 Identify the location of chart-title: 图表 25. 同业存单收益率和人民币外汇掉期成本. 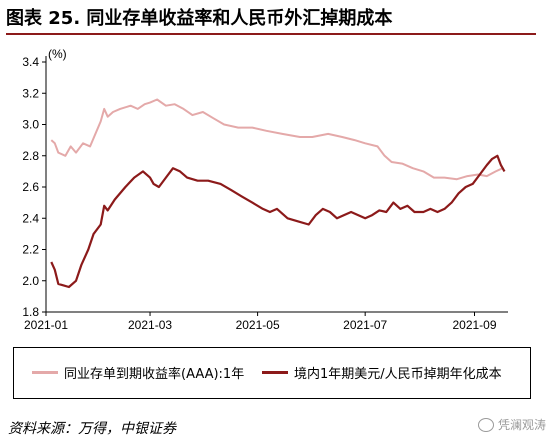
(199, 17).